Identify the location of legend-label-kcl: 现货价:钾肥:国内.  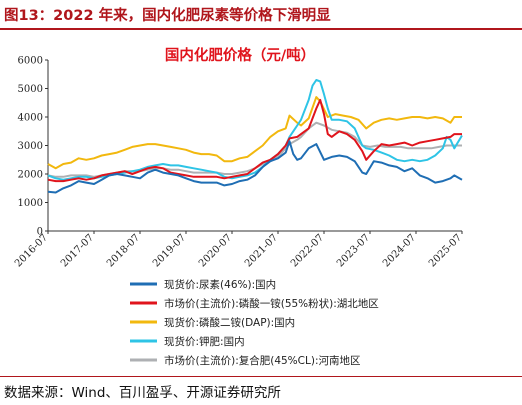
(204, 341).